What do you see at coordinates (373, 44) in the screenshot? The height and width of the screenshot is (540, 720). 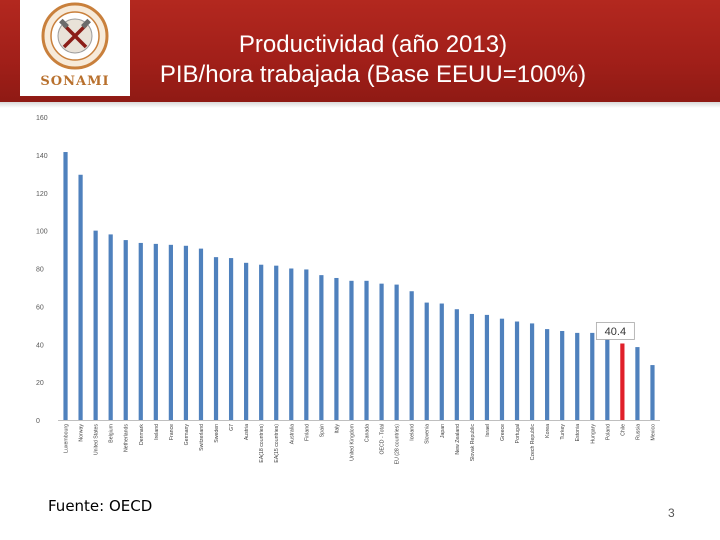 I see `title-line-1: Productividad (año 2013)` at bounding box center [373, 44].